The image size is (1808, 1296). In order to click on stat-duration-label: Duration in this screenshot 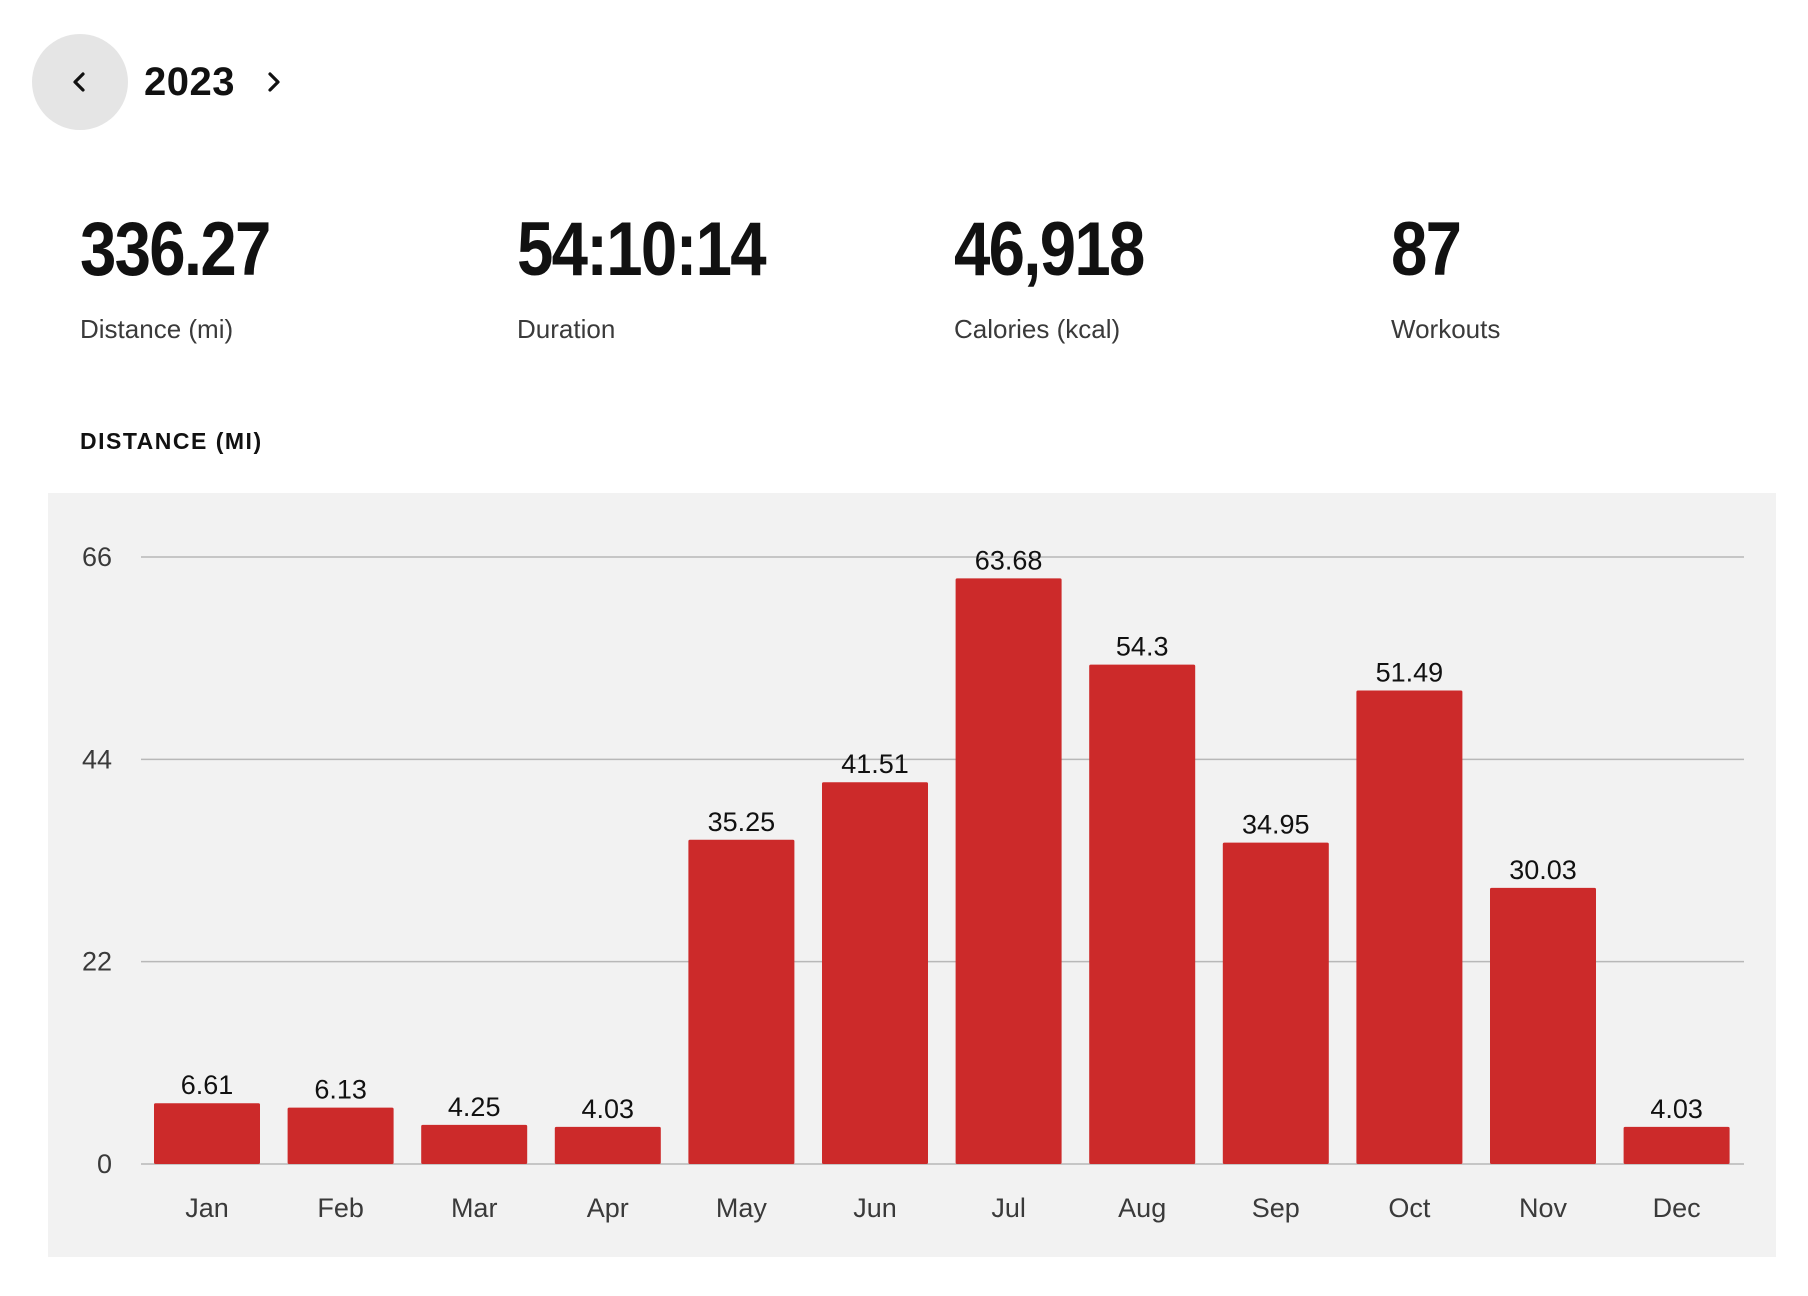, I will do `click(566, 329)`.